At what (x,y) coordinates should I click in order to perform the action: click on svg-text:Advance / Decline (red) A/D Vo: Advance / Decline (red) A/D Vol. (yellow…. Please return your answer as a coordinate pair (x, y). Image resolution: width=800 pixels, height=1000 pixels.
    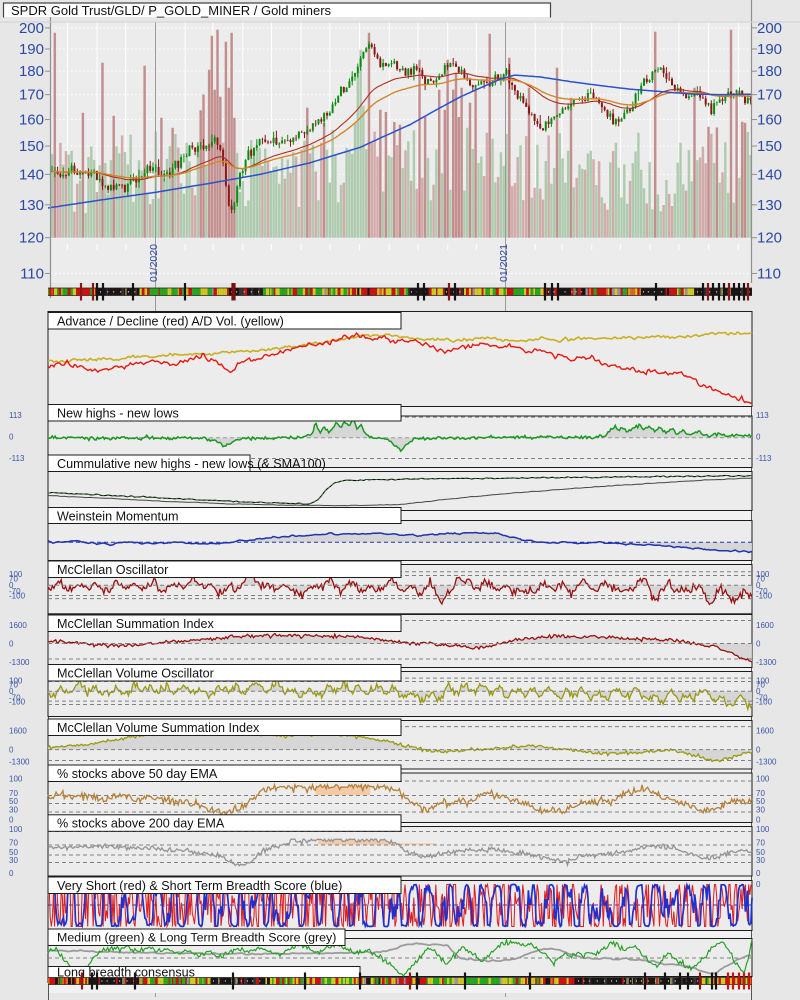
    Looking at the image, I should click on (170, 321).